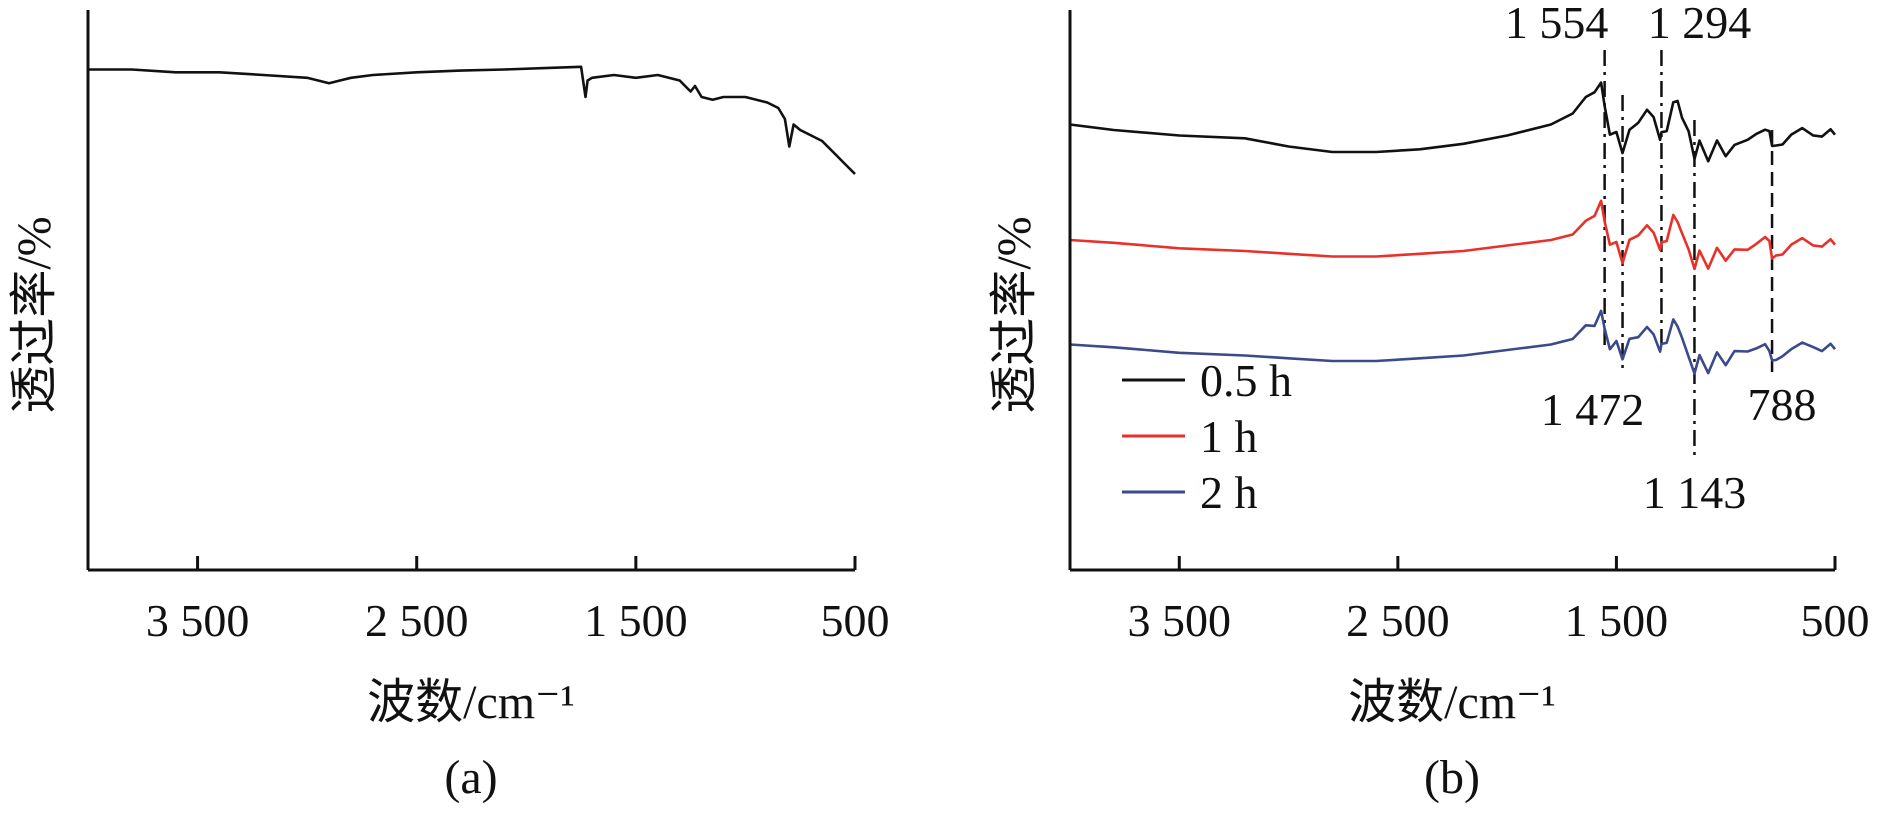 This screenshot has width=1882, height=815. What do you see at coordinates (198, 620) in the screenshot?
I see `panel-a-x-tick-label: 3 500` at bounding box center [198, 620].